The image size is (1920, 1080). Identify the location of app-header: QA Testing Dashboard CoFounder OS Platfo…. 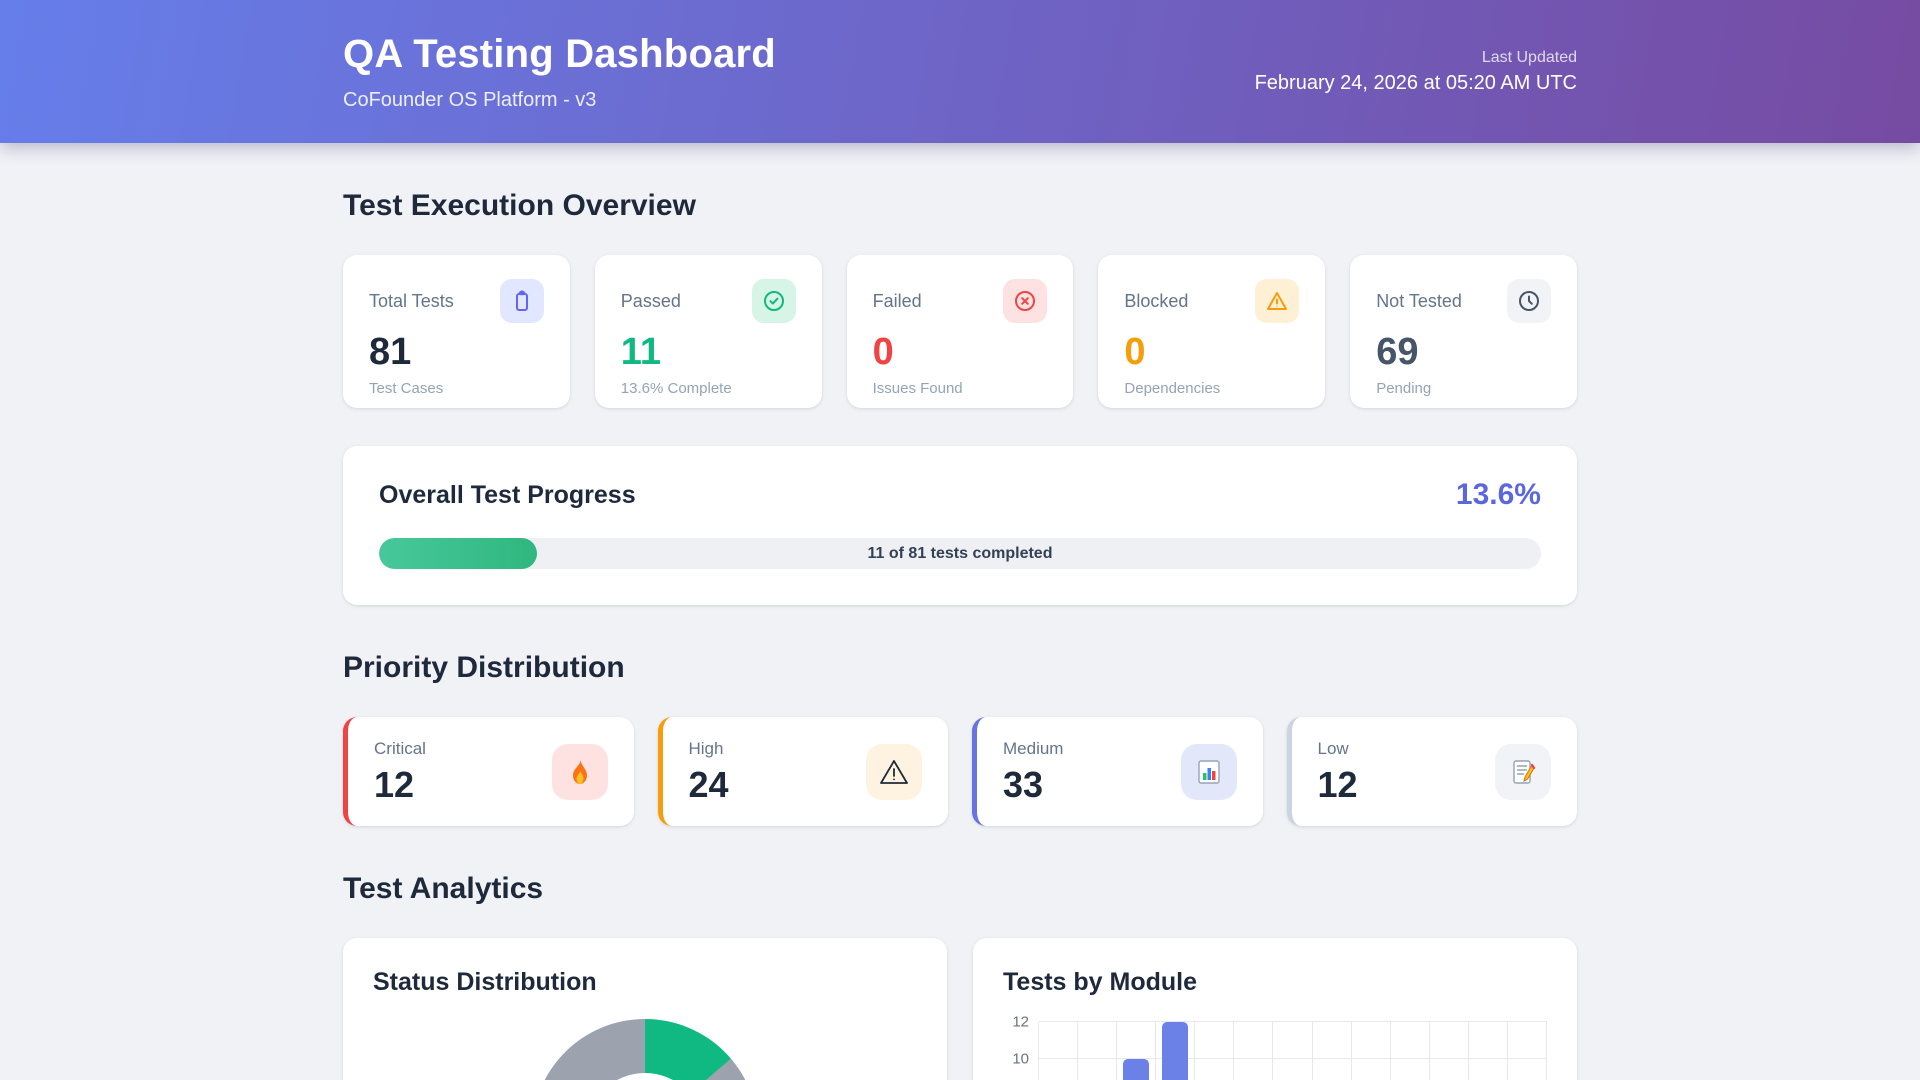
(960, 71).